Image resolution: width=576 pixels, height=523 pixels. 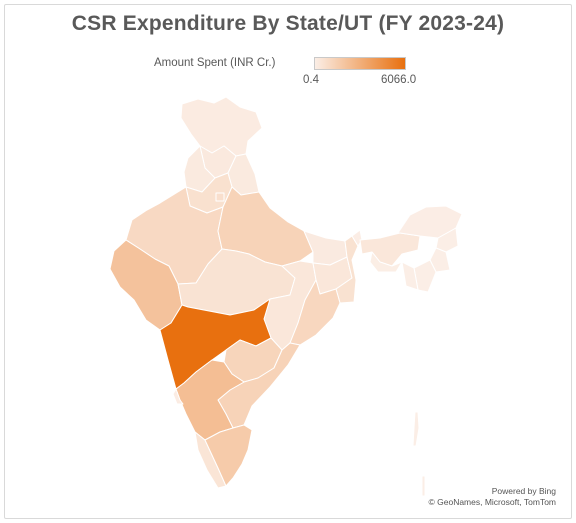 I want to click on state-andaman-nicobar: Andaman & Nicobar, so click(x=419, y=454).